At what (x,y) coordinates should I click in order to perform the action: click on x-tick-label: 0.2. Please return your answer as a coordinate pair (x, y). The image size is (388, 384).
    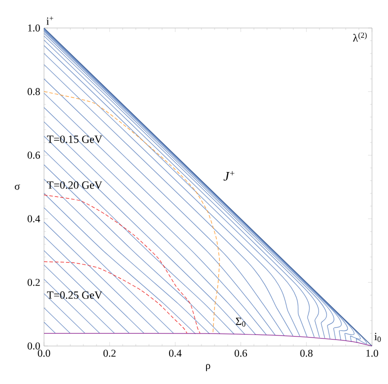
    Looking at the image, I should click on (109, 353).